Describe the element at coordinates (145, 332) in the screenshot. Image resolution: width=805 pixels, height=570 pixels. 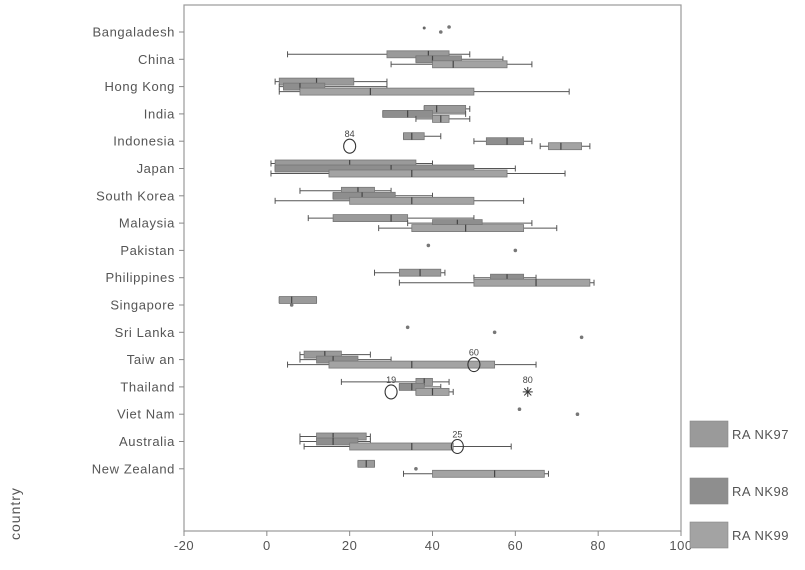
I see `y-tick-label-sri-lanka: Sri Lanka` at that location.